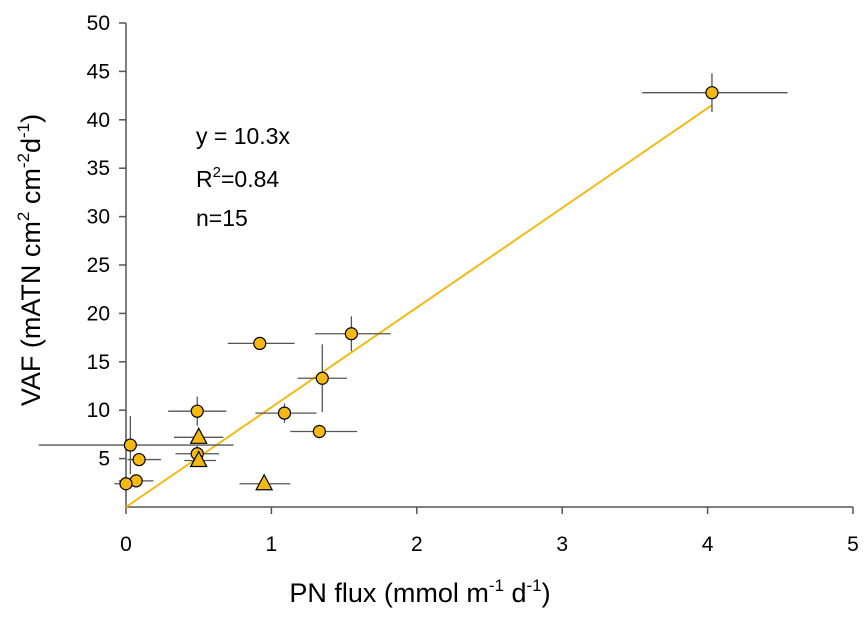 The width and height of the screenshot is (868, 624). I want to click on y-tick-label: 35, so click(98, 168).